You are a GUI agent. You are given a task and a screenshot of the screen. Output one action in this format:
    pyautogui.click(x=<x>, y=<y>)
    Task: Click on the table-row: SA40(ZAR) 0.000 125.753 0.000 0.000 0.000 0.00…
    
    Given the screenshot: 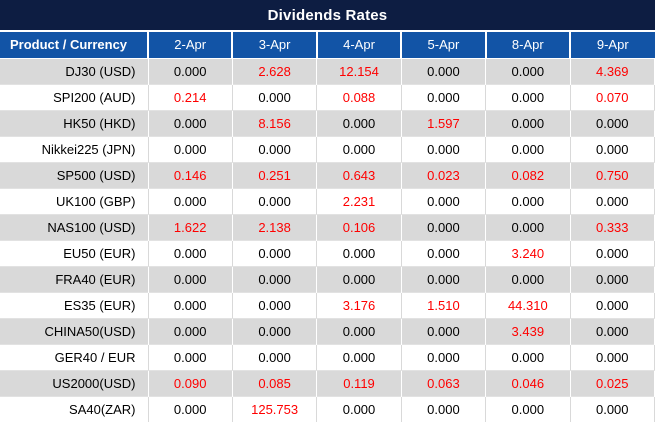 What is the action you would take?
    pyautogui.click(x=327, y=408)
    